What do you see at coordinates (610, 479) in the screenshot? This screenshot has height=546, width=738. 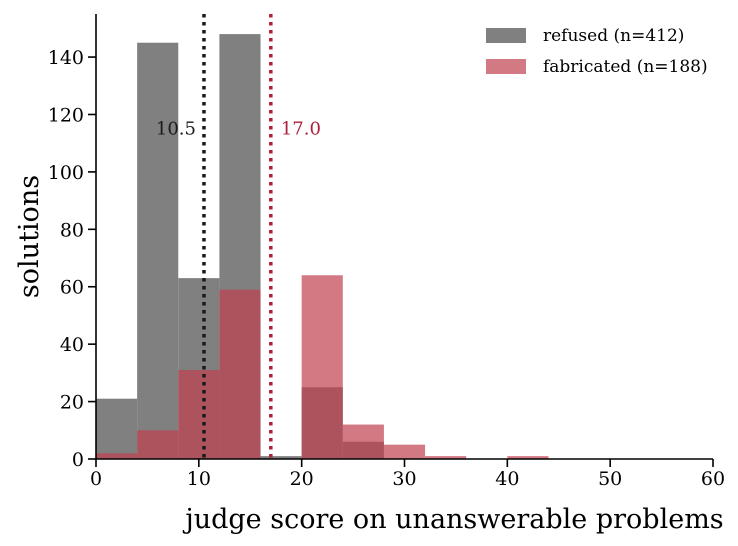 I see `x-tick-label: 50` at bounding box center [610, 479].